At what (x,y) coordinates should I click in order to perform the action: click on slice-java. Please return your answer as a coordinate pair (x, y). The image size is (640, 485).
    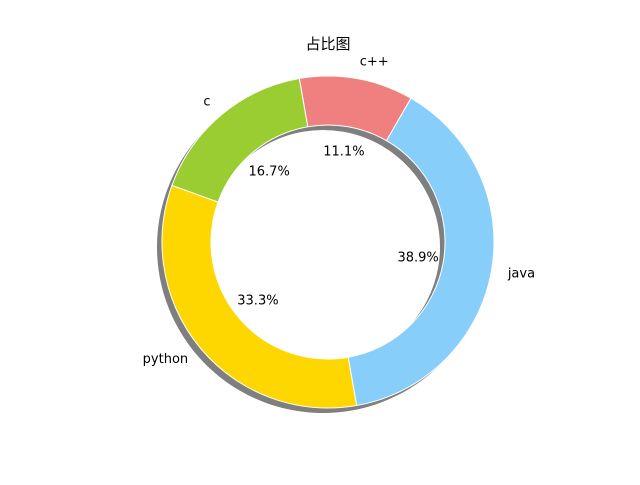
    Looking at the image, I should click on (421, 252).